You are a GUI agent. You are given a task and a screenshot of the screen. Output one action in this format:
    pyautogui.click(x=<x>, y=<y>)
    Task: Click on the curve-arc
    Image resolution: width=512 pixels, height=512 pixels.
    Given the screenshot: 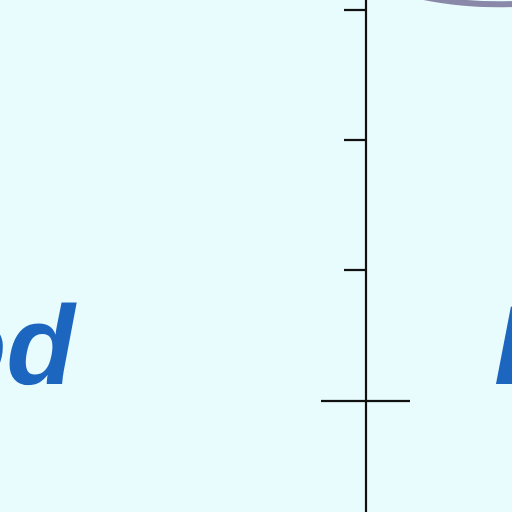 What is the action you would take?
    pyautogui.click(x=467, y=4)
    